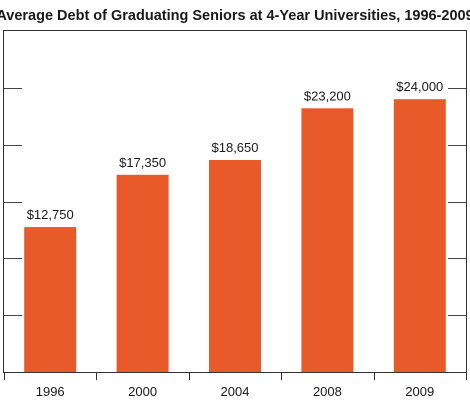  What do you see at coordinates (419, 86) in the screenshot?
I see `bar-value-label: $24,000` at bounding box center [419, 86].